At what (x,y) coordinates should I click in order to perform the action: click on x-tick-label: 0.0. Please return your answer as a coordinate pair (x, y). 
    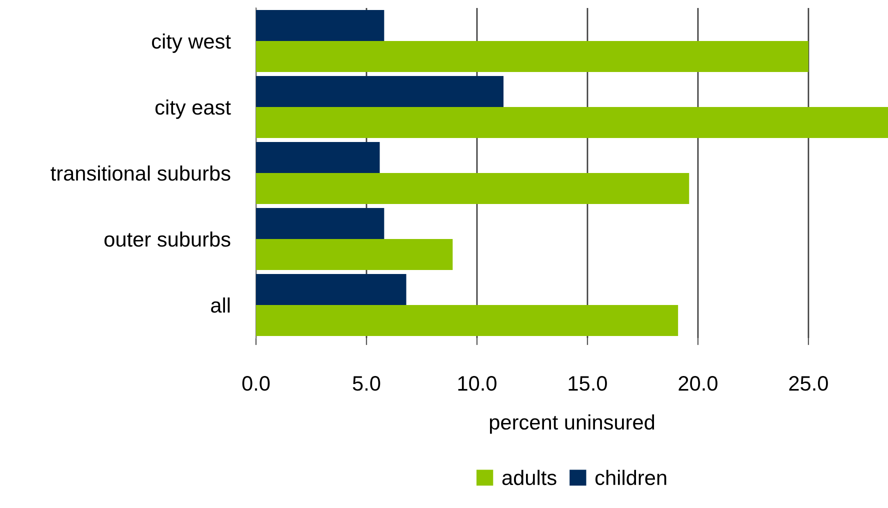
    Looking at the image, I should click on (256, 383).